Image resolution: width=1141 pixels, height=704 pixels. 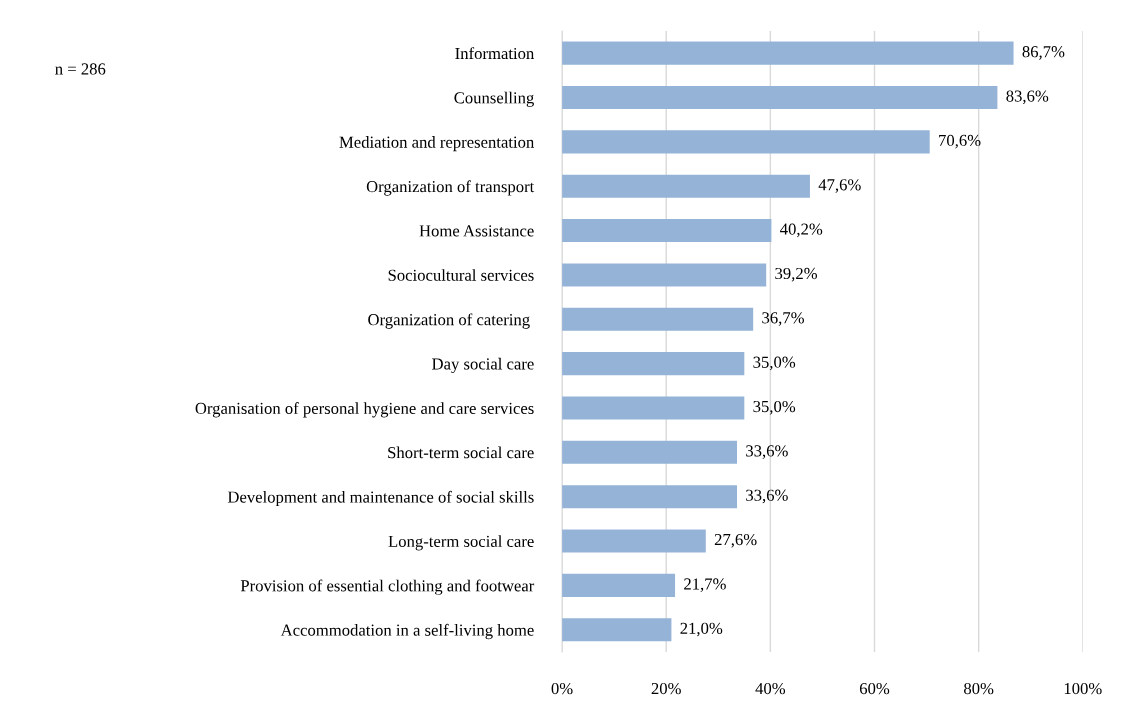 What do you see at coordinates (461, 452) in the screenshot?
I see `y-tick-label: Short-term social care` at bounding box center [461, 452].